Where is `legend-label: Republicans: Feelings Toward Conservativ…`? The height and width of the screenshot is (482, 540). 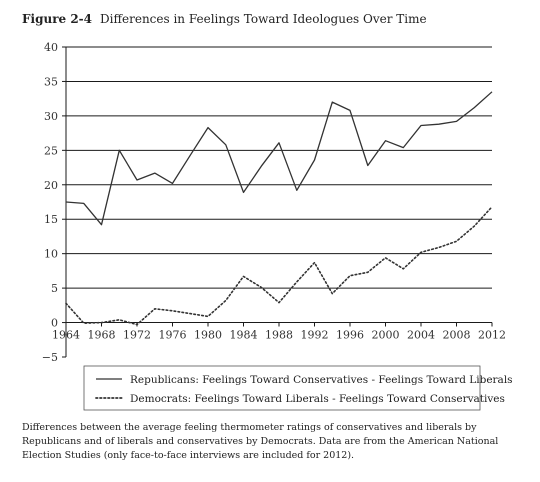
legend-label: Republicans: Feelings Toward Conservativ… is located at coordinates (321, 380).